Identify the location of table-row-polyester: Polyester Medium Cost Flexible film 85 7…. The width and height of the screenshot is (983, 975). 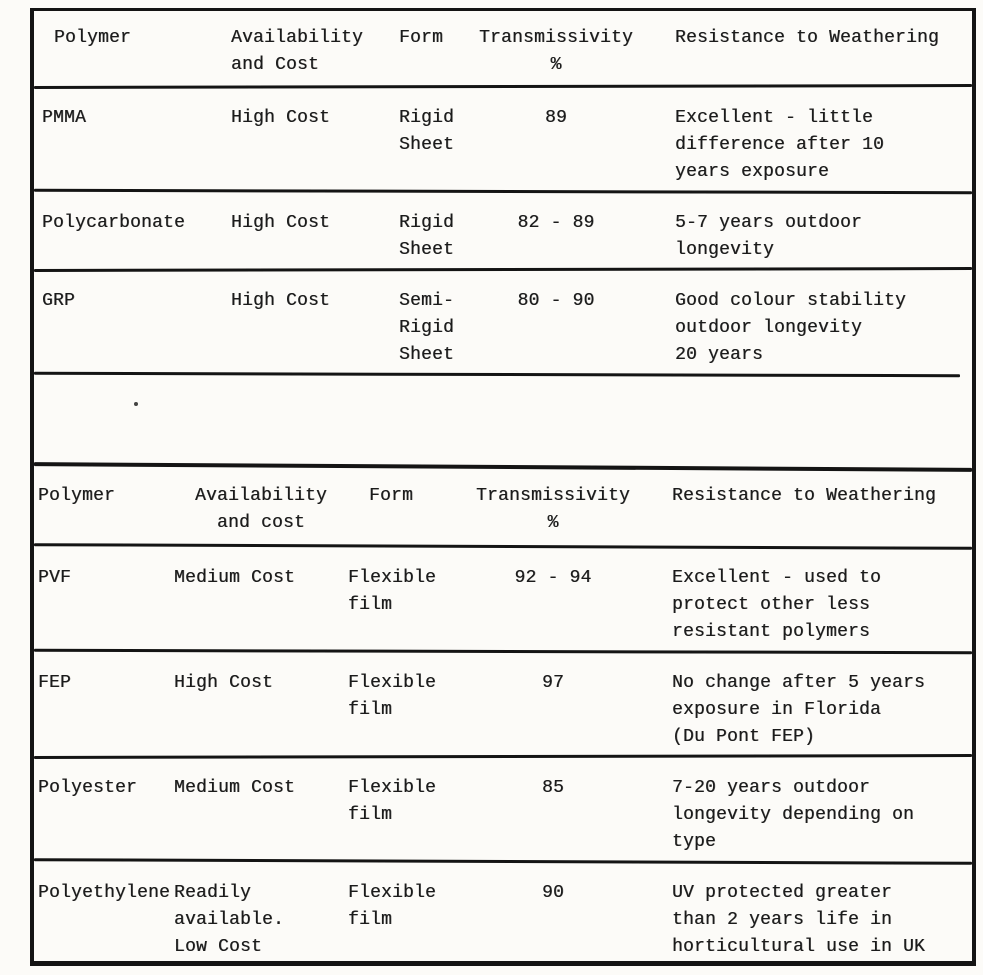
(503, 809).